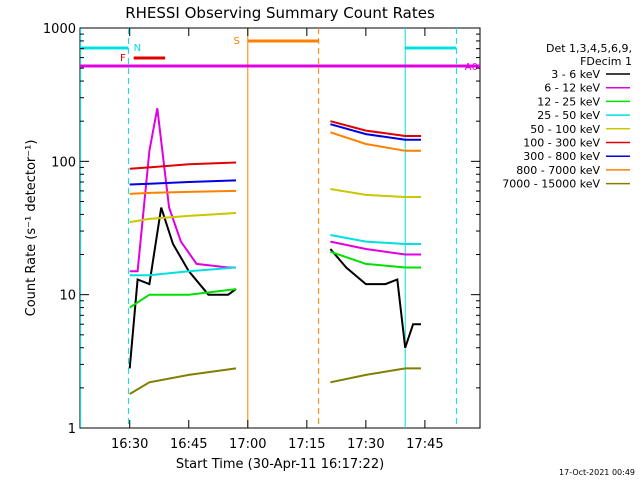 The image size is (640, 480). I want to click on y-tick-label: 10, so click(67, 296).